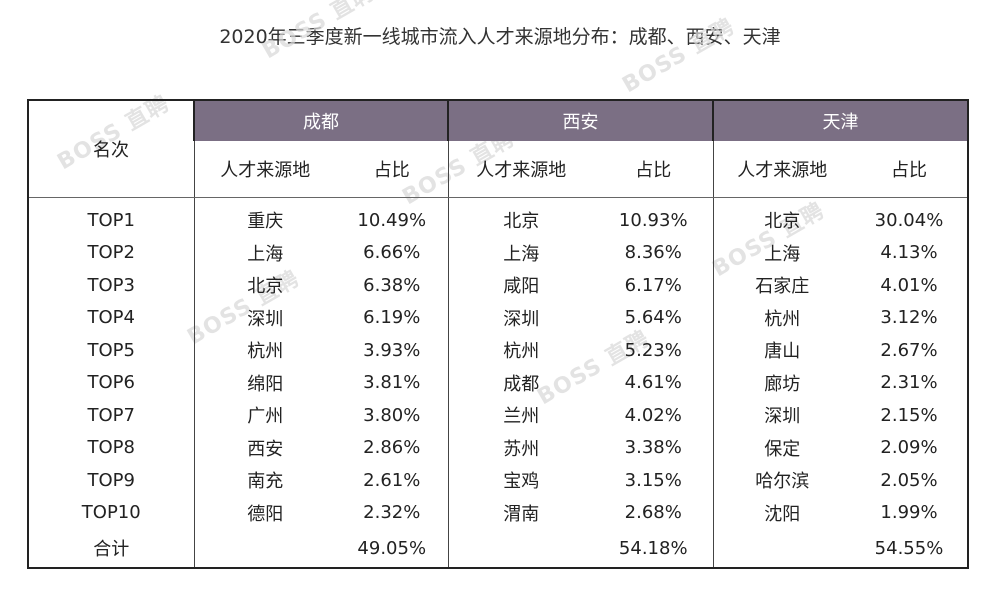 The image size is (1000, 596). I want to click on rank-cell: TOP1, so click(111, 217).